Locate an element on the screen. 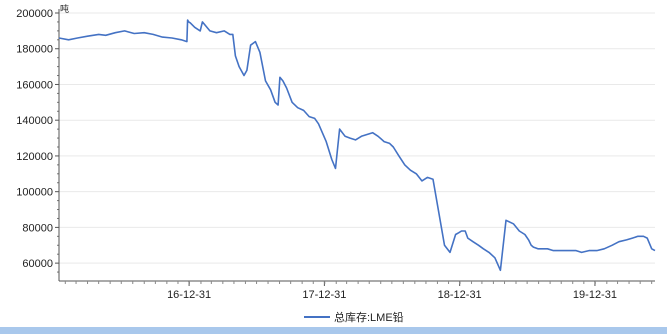  x-tick-label: 18-12-31 is located at coordinates (460, 295).